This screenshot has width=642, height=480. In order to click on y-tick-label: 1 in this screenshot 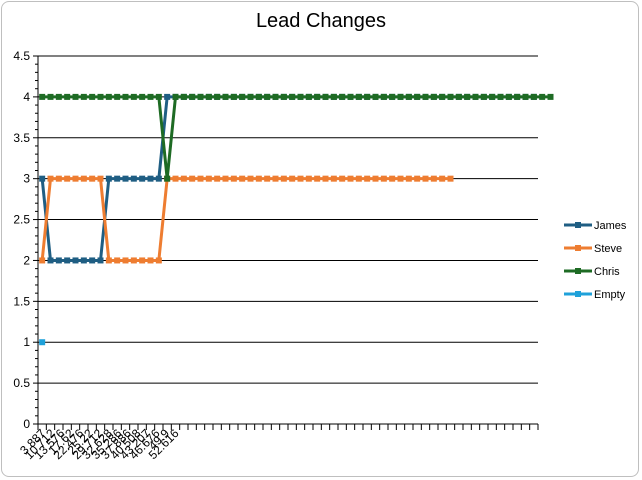, I will do `click(26, 342)`.